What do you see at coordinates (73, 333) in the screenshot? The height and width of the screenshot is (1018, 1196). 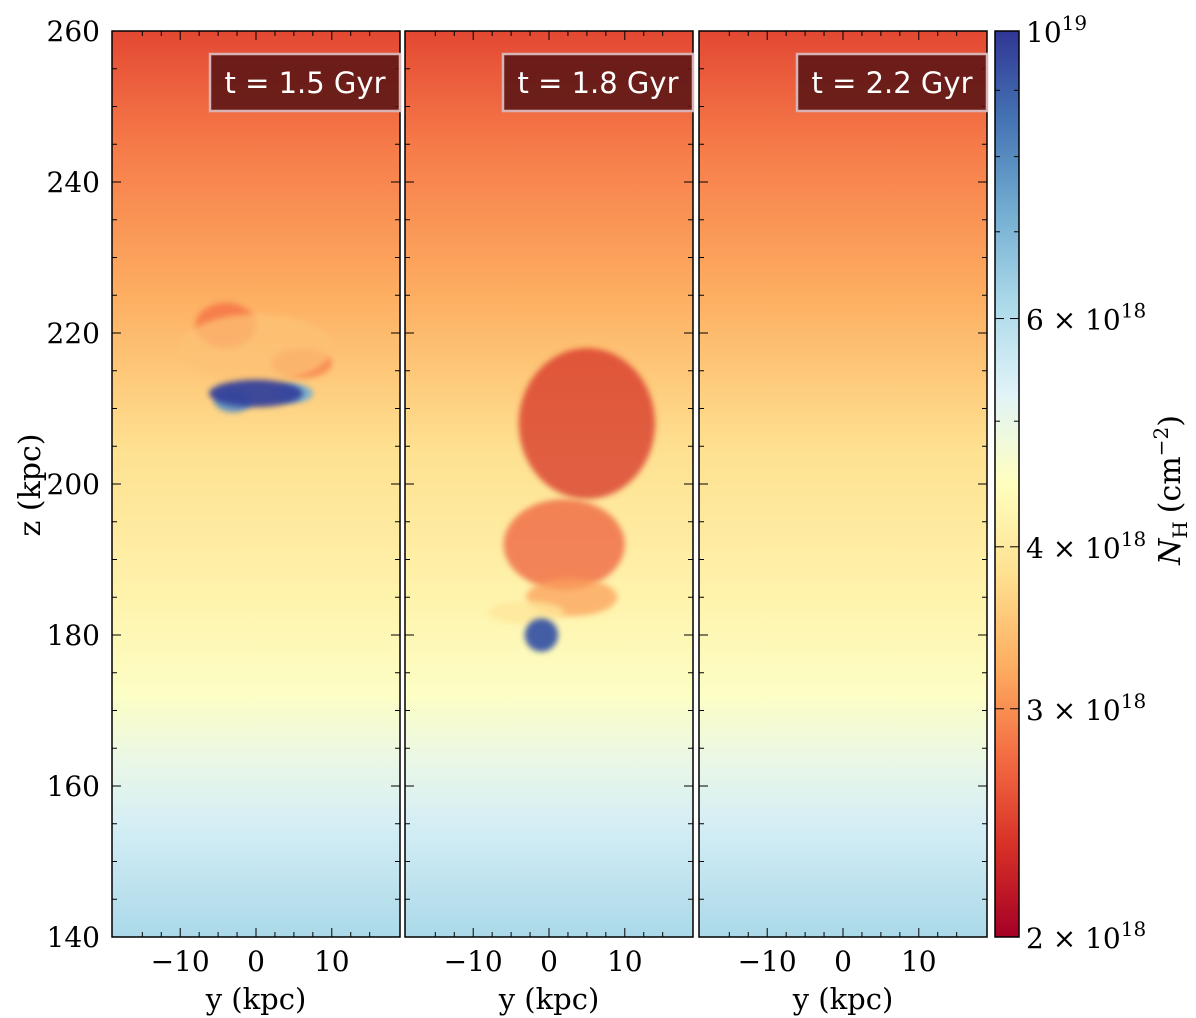 I see `y-tick-label: 220` at bounding box center [73, 333].